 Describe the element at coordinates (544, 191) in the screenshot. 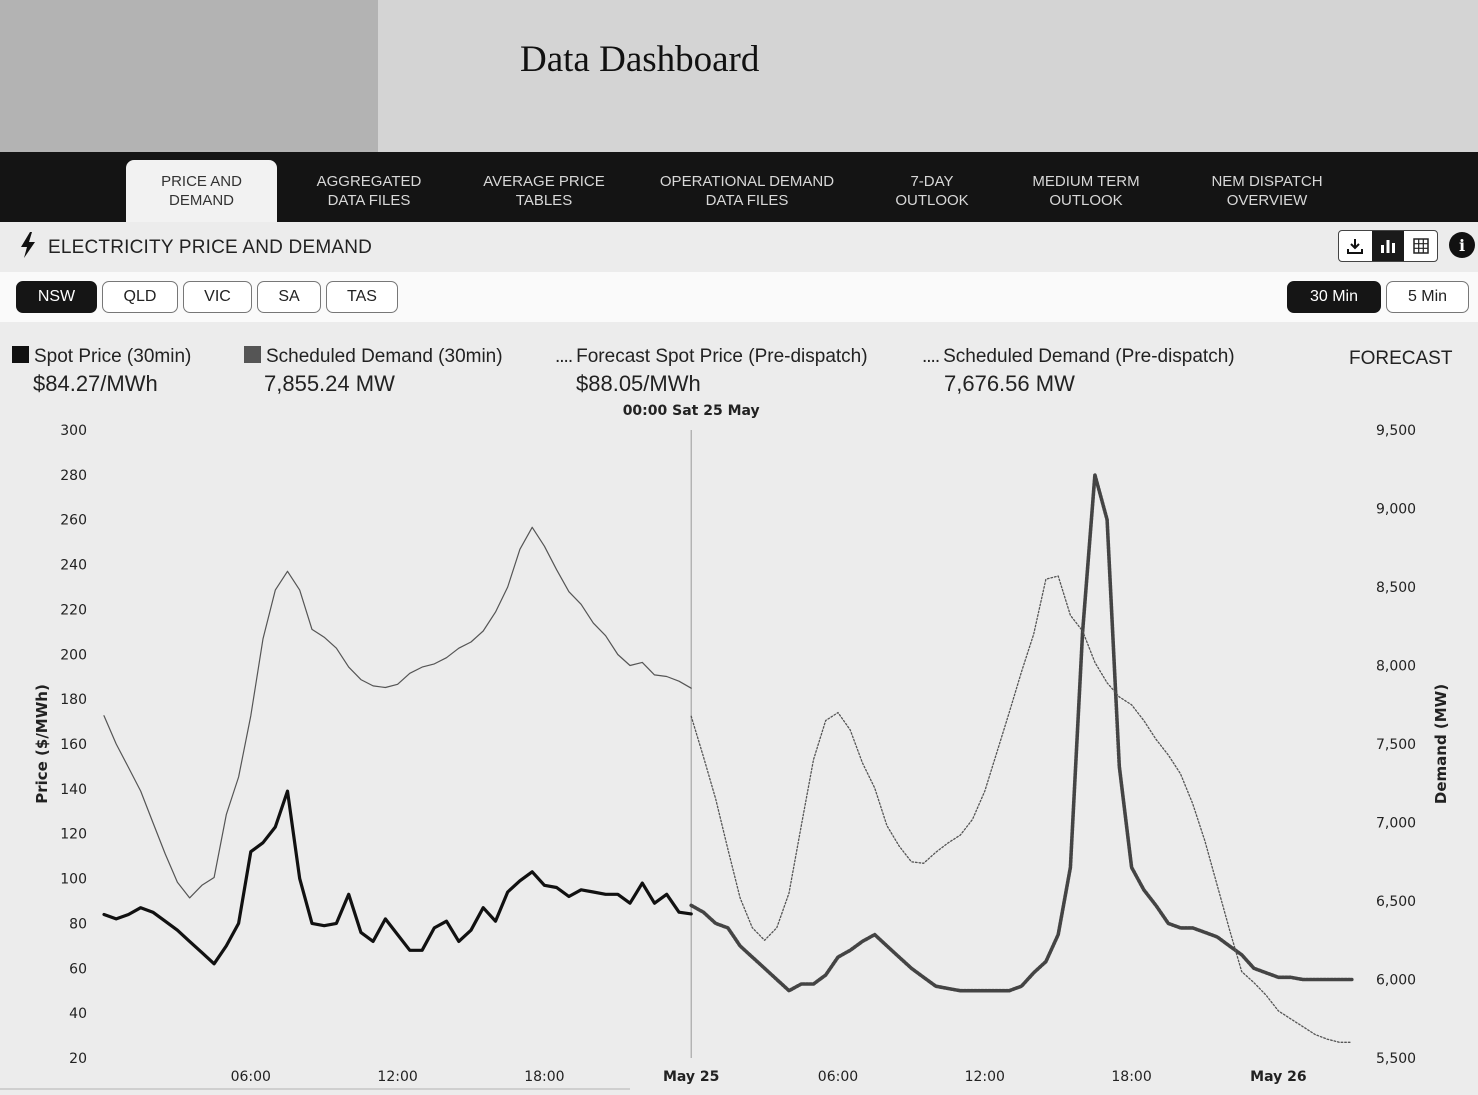

I see `tab-average-price-tables: AVERAGE PRICE TABLES` at that location.